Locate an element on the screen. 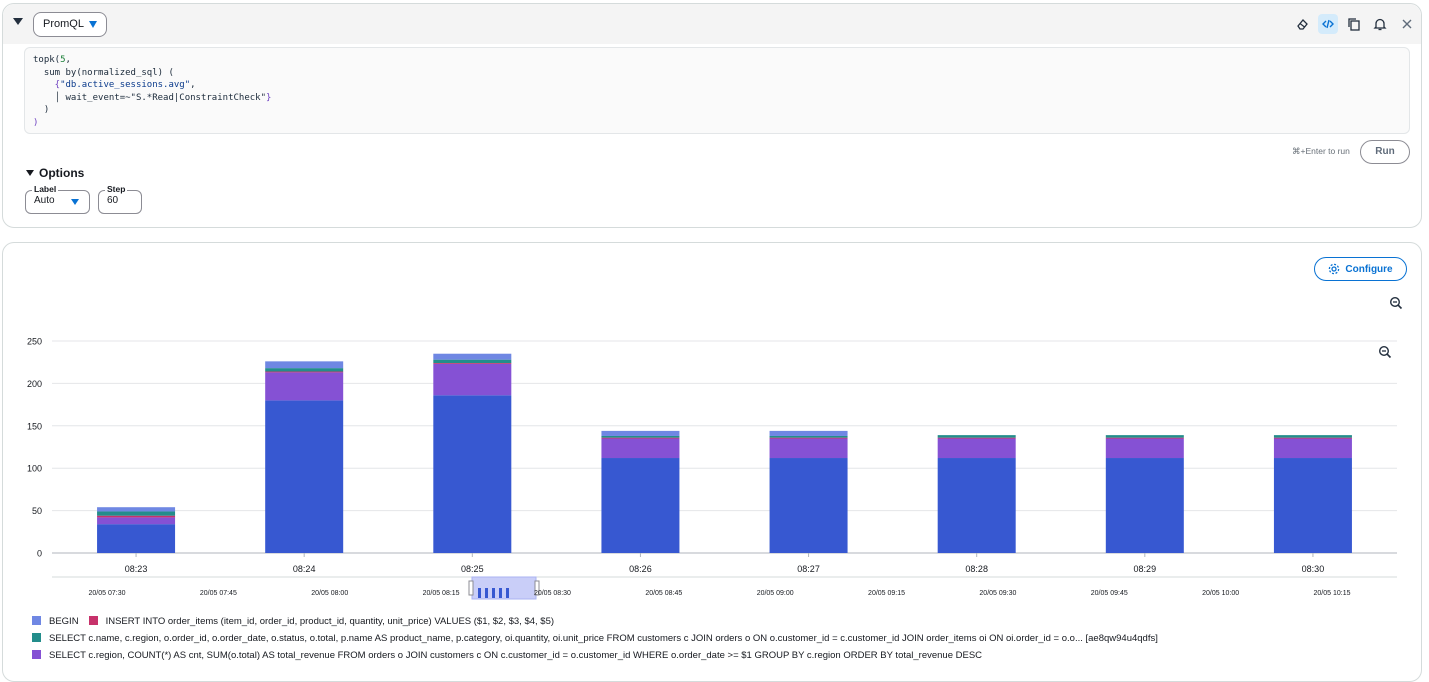  run-button: Run is located at coordinates (1385, 152).